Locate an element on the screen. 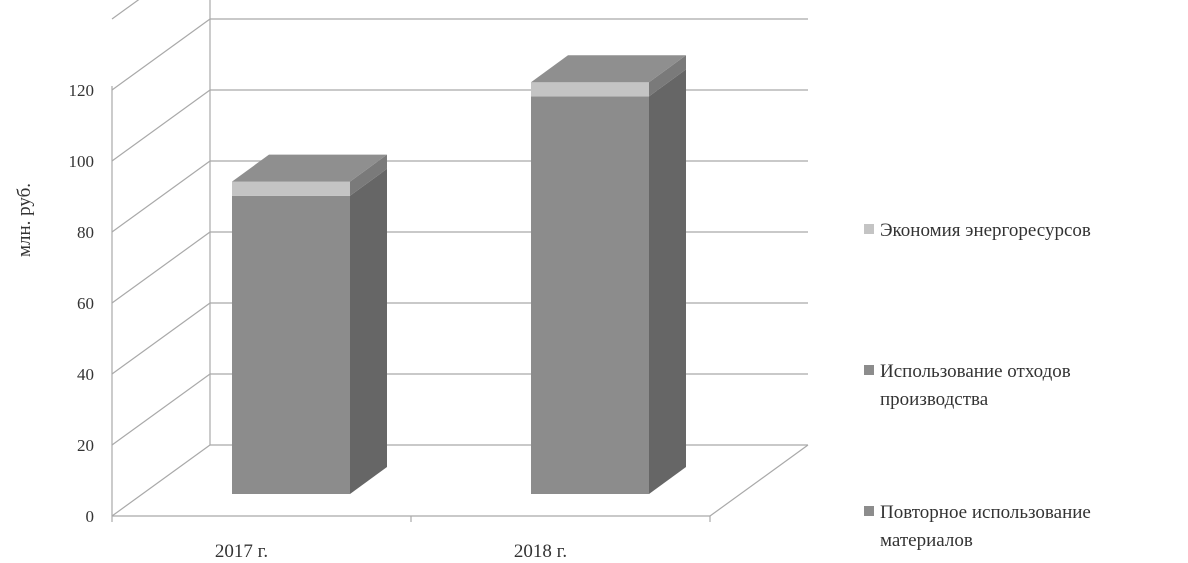 The width and height of the screenshot is (1188, 563). legend-item: Экономия энергоресурсов is located at coordinates (977, 230).